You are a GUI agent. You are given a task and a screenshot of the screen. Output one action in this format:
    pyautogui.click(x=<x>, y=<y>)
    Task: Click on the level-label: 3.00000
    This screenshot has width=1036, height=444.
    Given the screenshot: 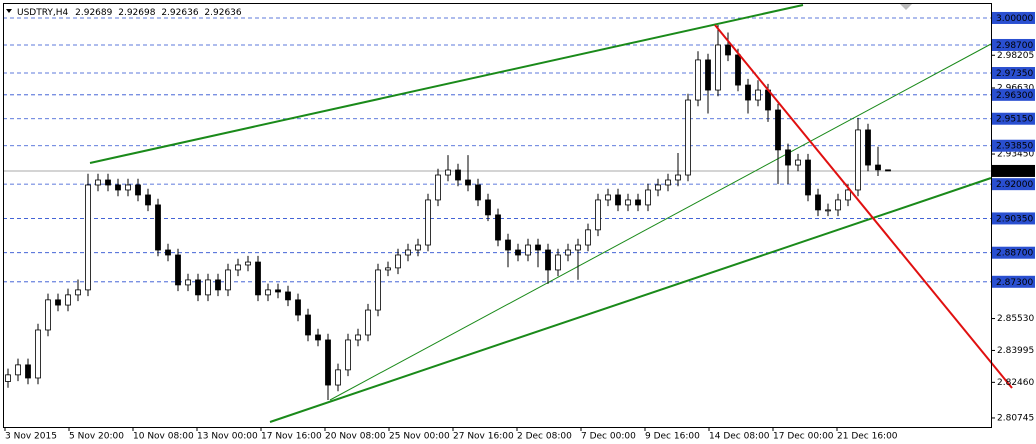 What is the action you would take?
    pyautogui.click(x=1014, y=19)
    